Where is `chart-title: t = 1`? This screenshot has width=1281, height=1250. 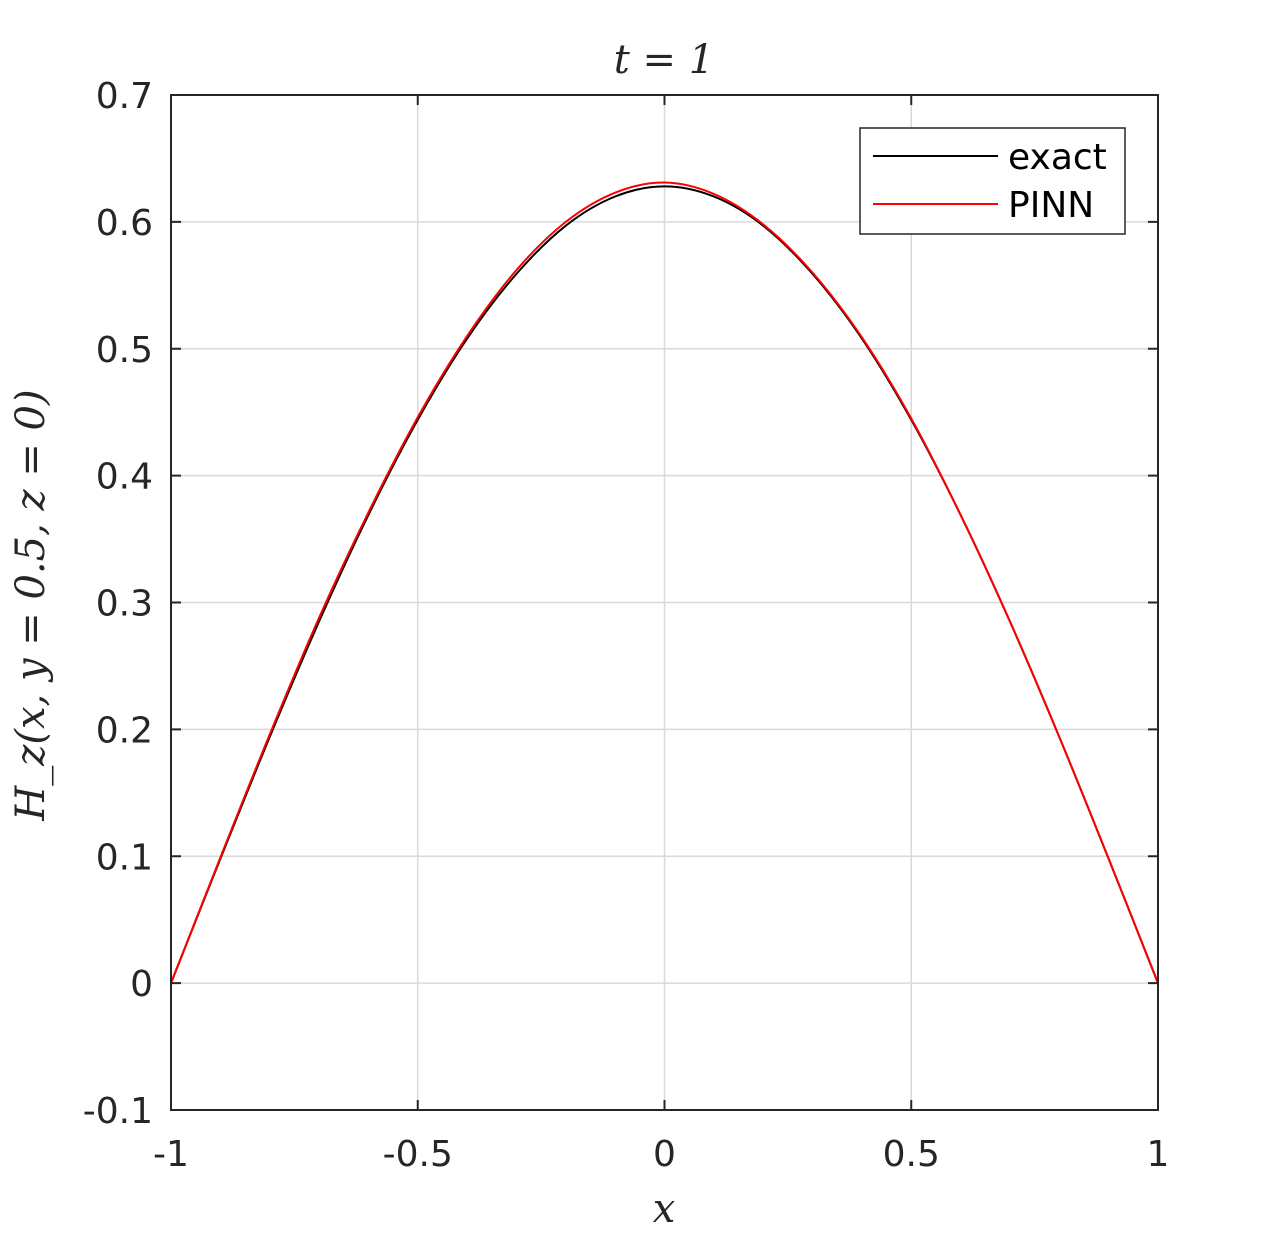 chart-title: t = 1 is located at coordinates (664, 60).